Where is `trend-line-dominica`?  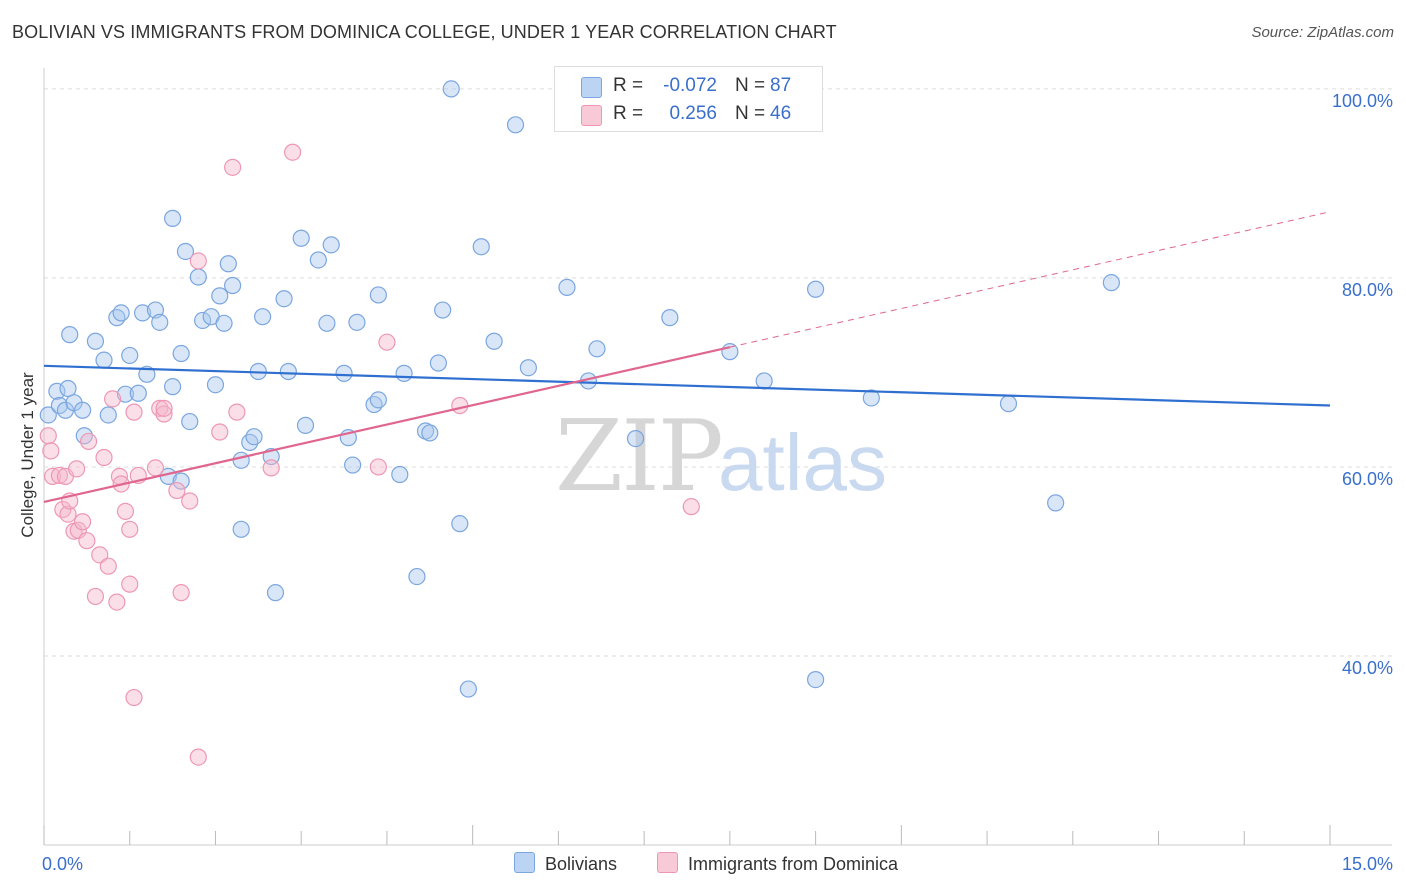
trend-line-dominica is located at coordinates (387, 424).